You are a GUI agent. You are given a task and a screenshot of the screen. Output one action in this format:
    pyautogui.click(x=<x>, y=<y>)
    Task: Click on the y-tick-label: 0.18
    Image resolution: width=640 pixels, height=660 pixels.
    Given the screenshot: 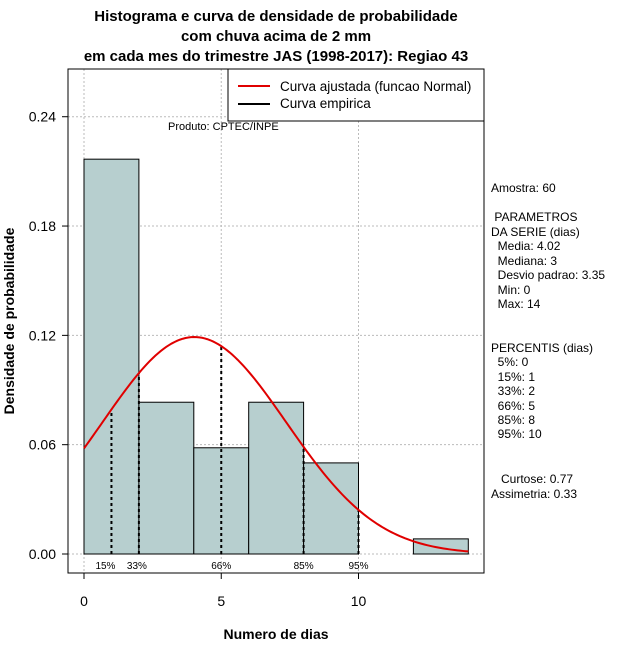 What is the action you would take?
    pyautogui.click(x=42, y=226)
    